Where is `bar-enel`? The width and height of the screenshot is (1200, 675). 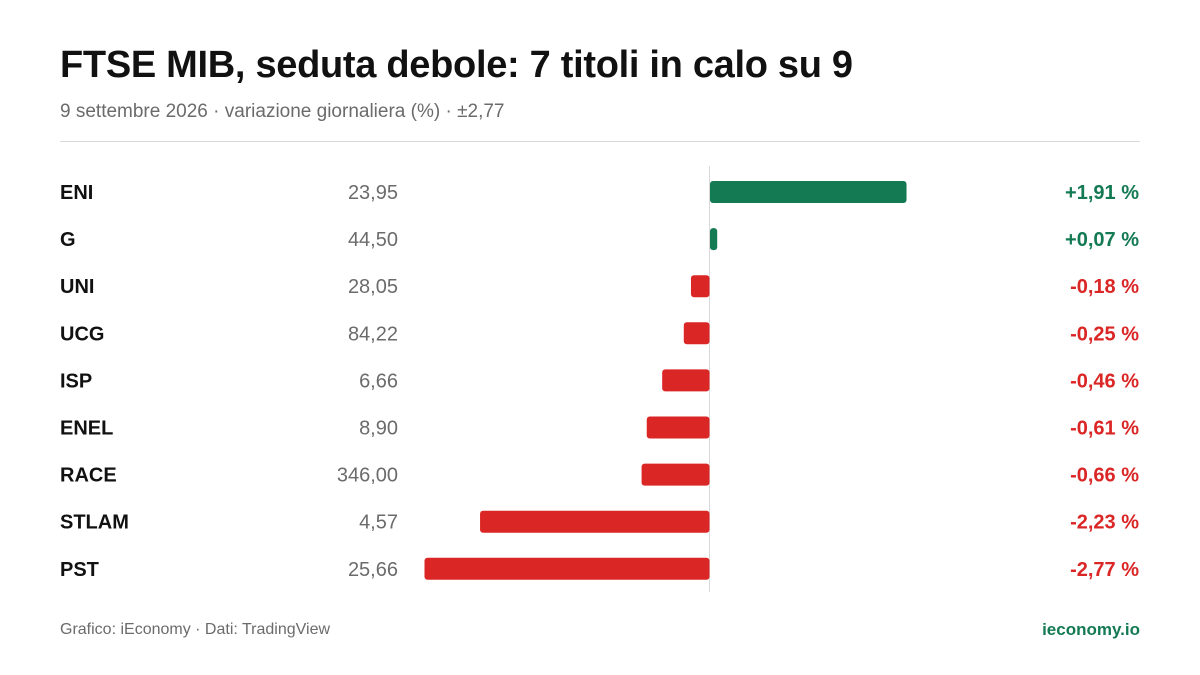 bar-enel is located at coordinates (678, 427).